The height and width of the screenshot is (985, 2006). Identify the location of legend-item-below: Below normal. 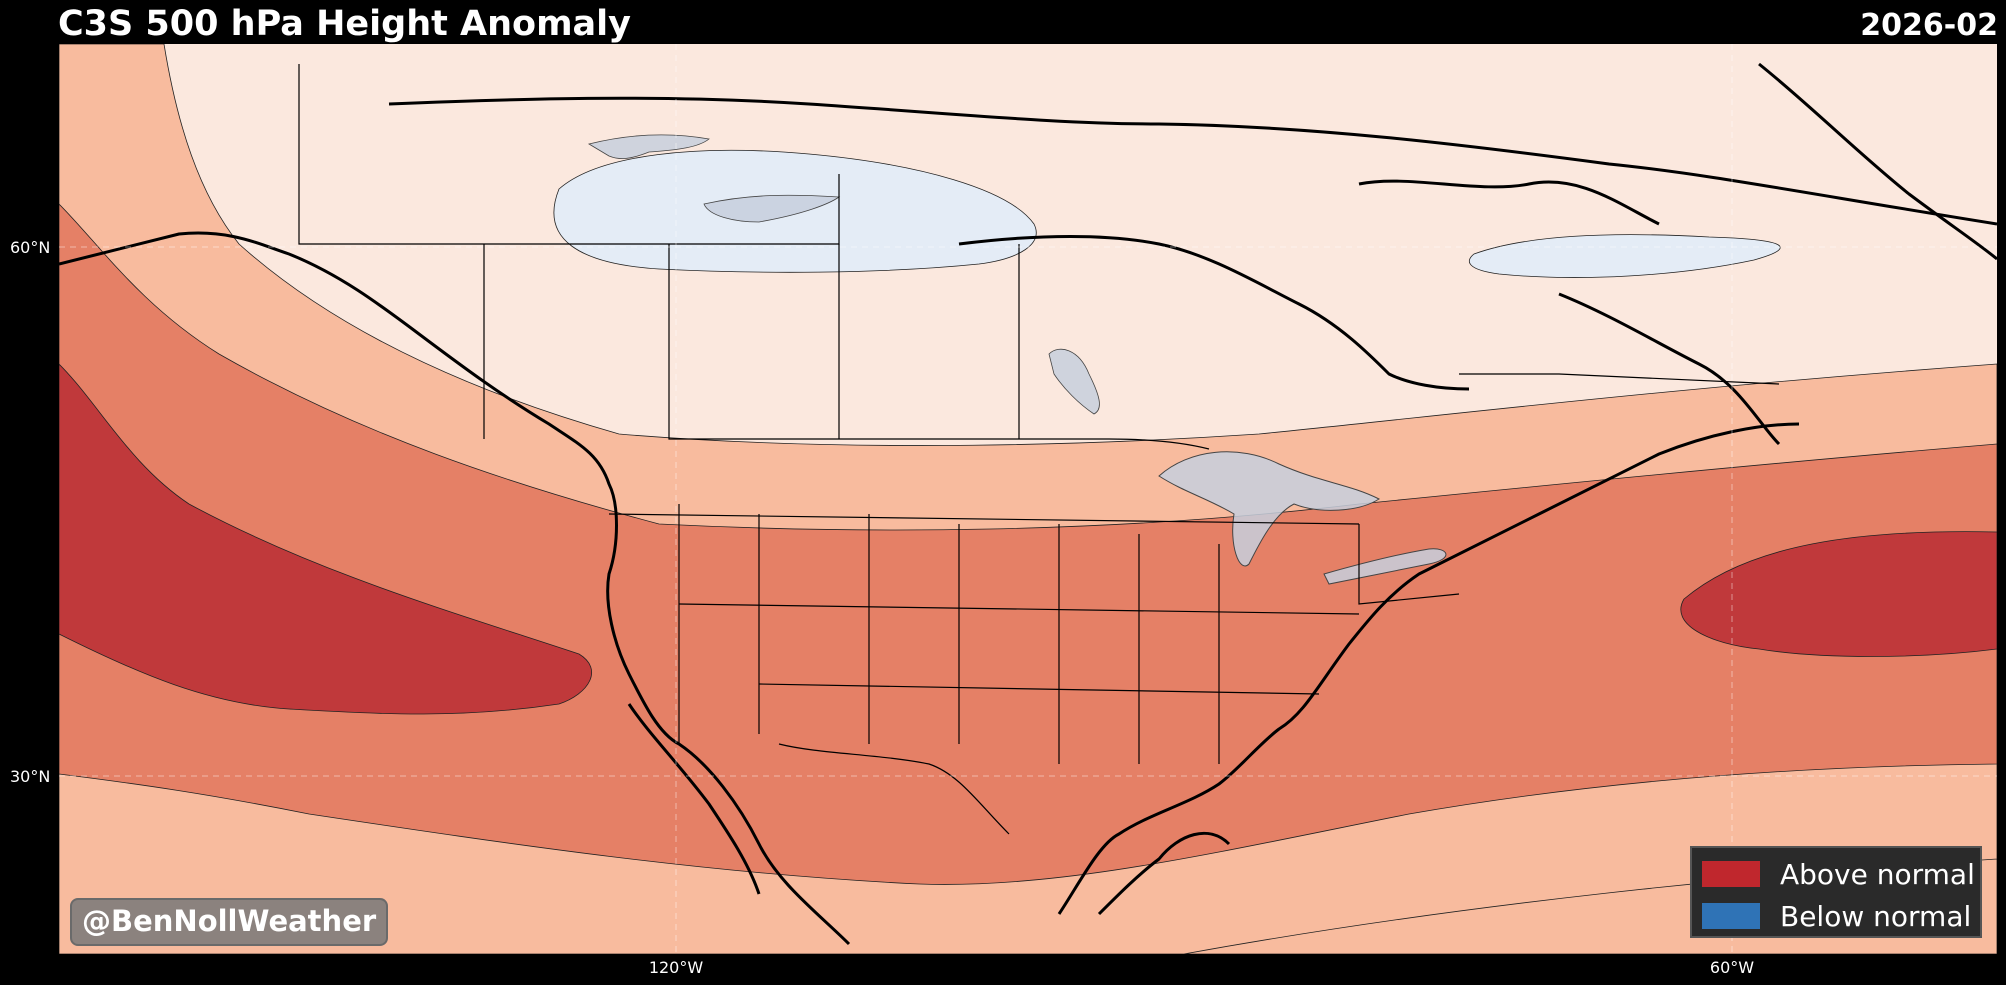
(1836, 916).